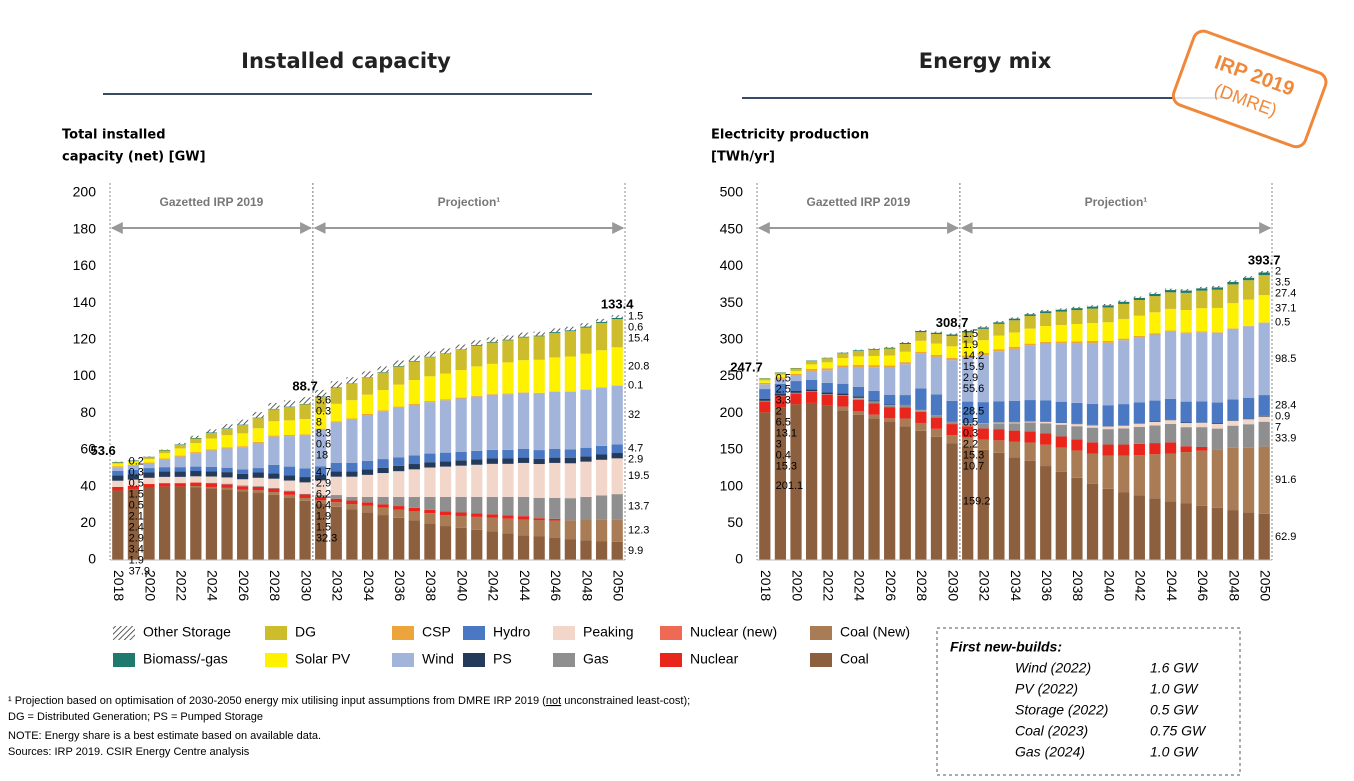 This screenshot has height=781, width=1354. I want to click on x-tick-label: 2046, so click(1203, 585).